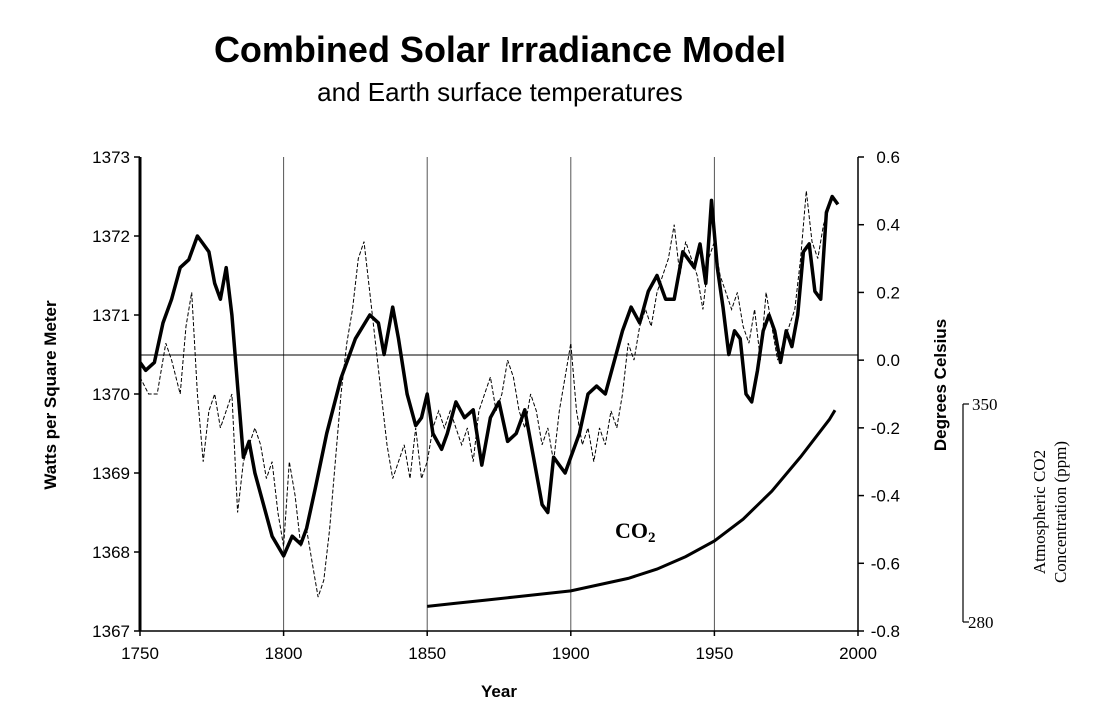  Describe the element at coordinates (885, 631) in the screenshot. I see `y-right-tick-label--0.8: -0.8` at that location.